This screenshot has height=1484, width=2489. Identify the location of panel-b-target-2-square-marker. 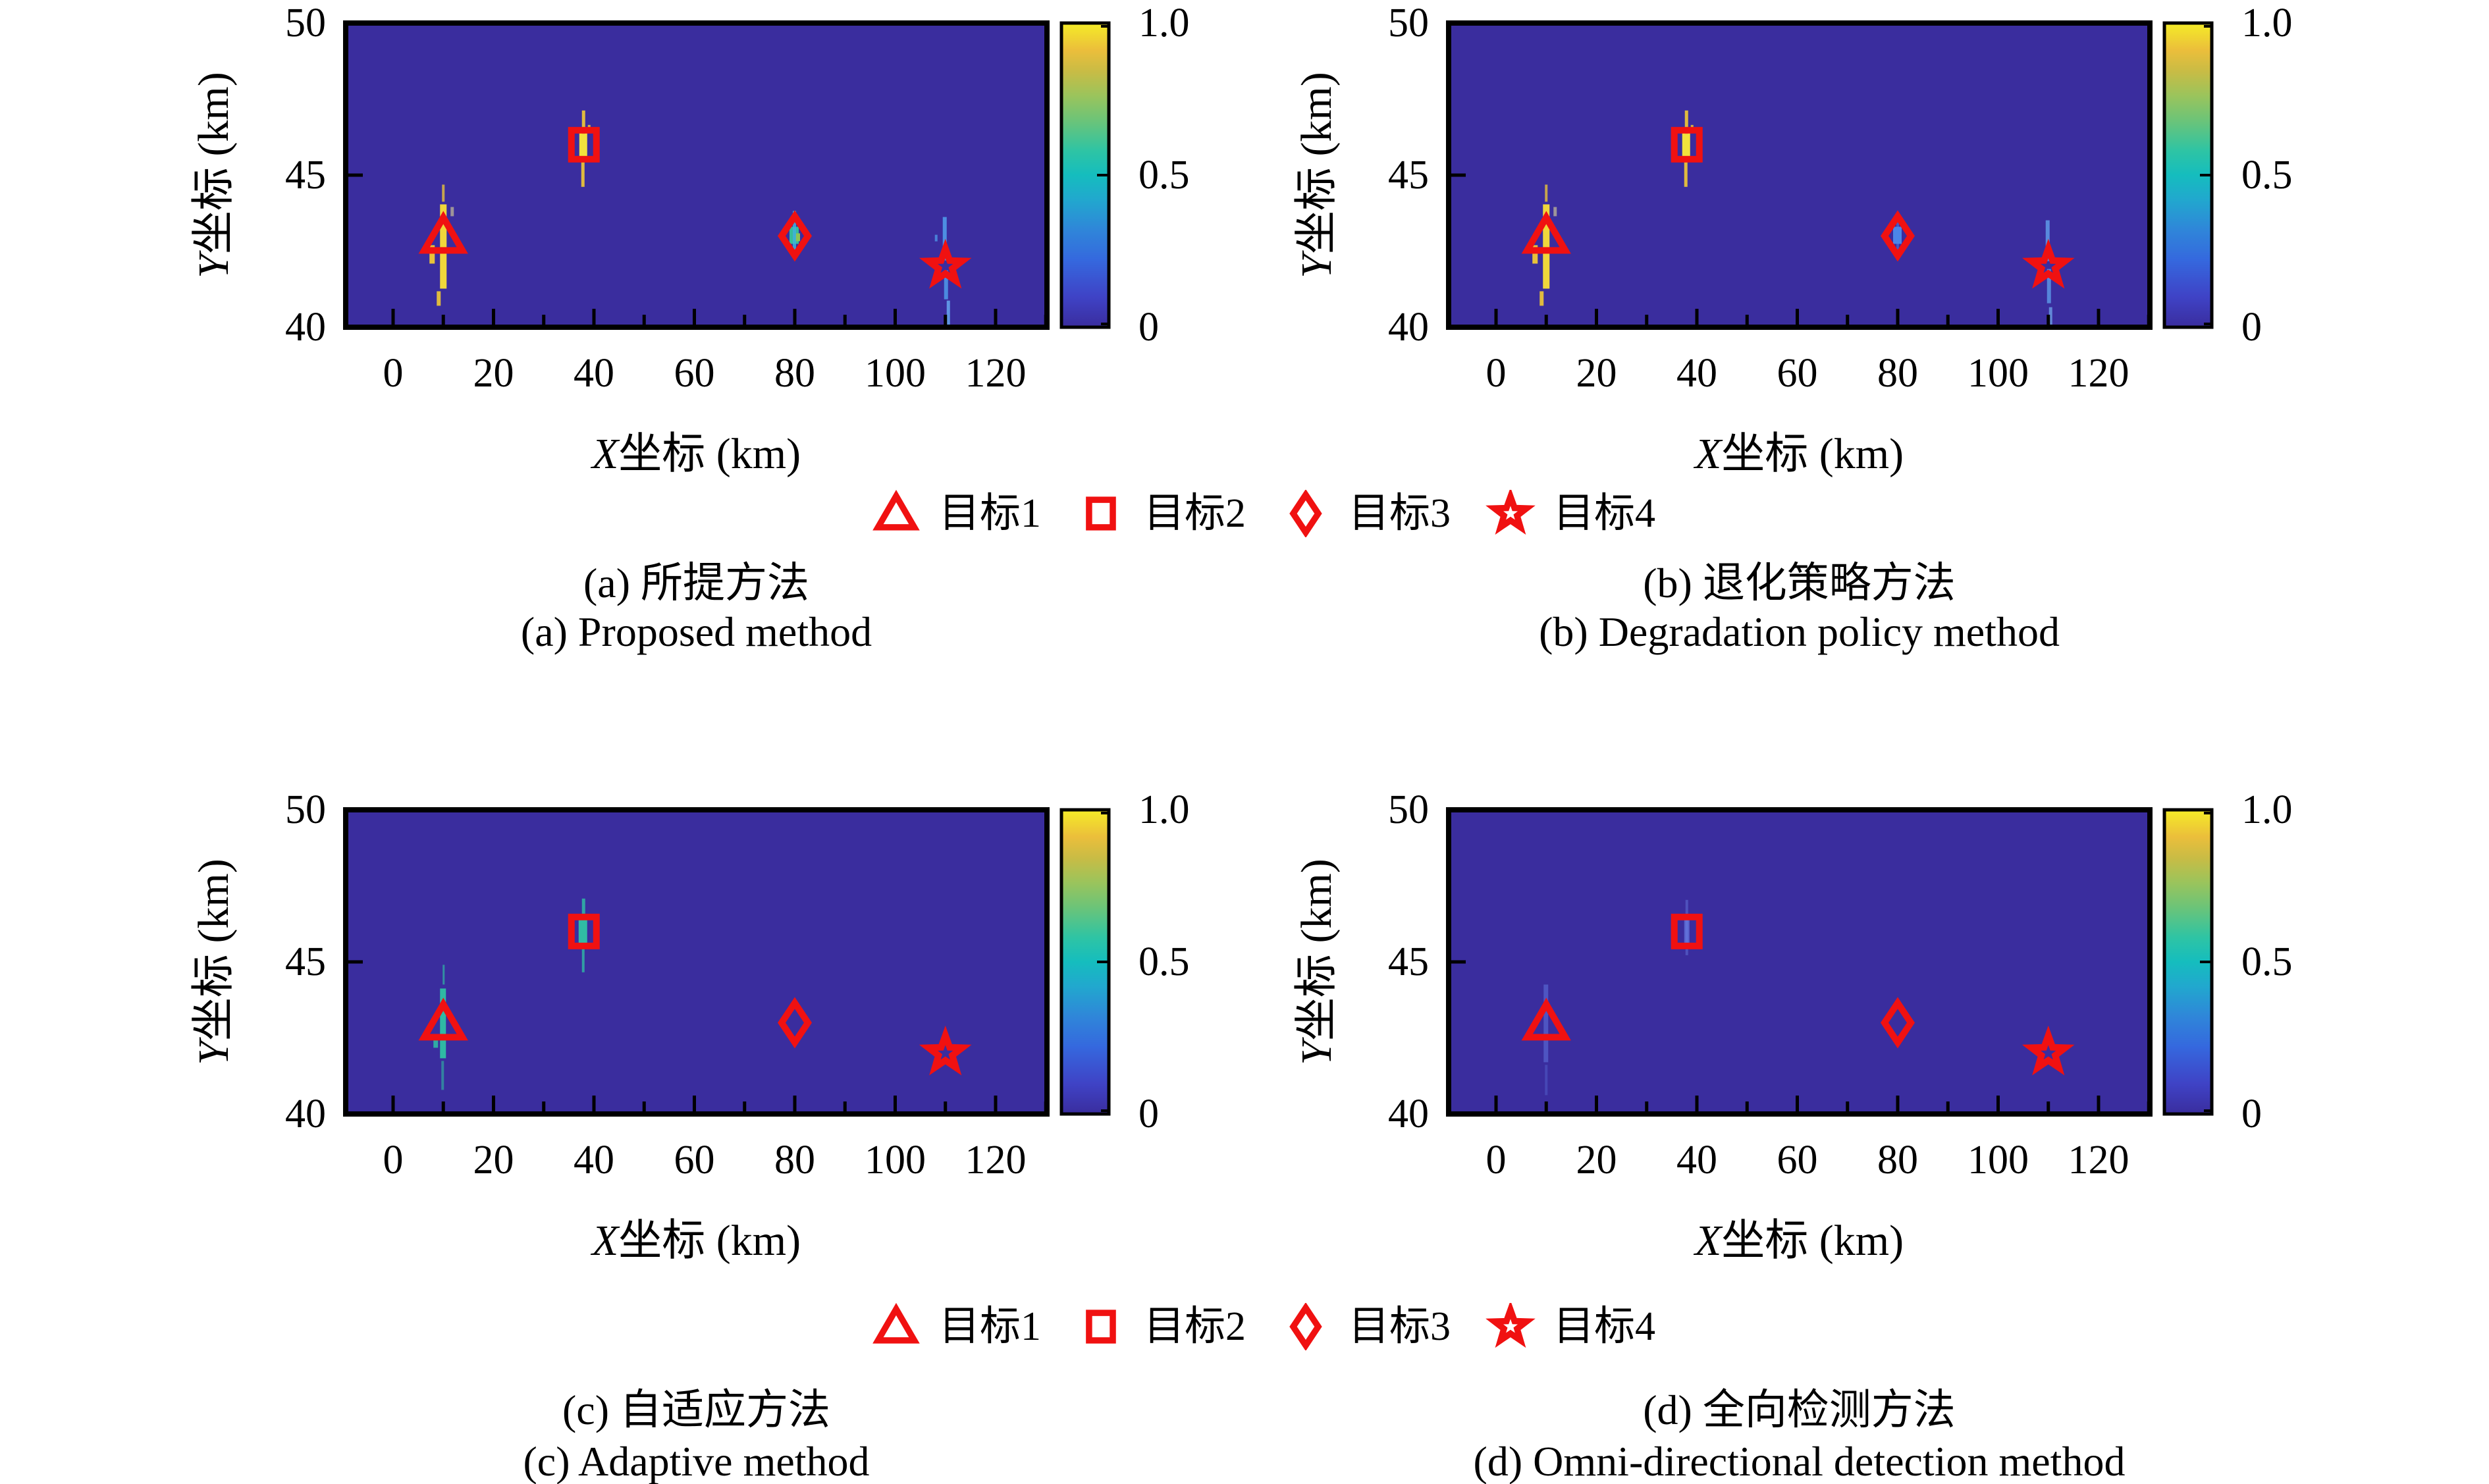
(1687, 144).